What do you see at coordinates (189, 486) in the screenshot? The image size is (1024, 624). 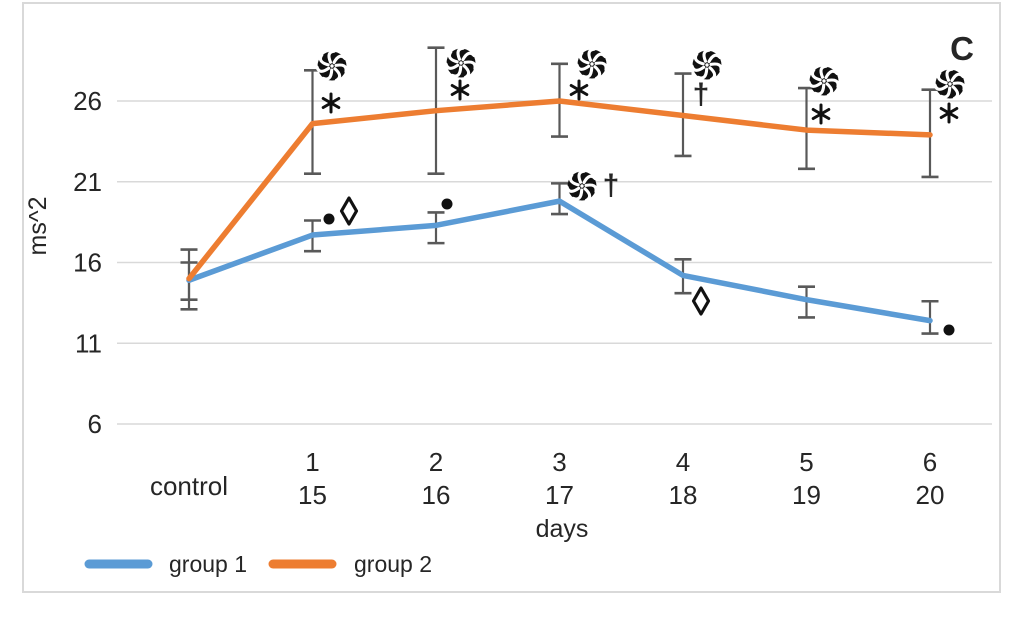 I see `x-tick-label: control` at bounding box center [189, 486].